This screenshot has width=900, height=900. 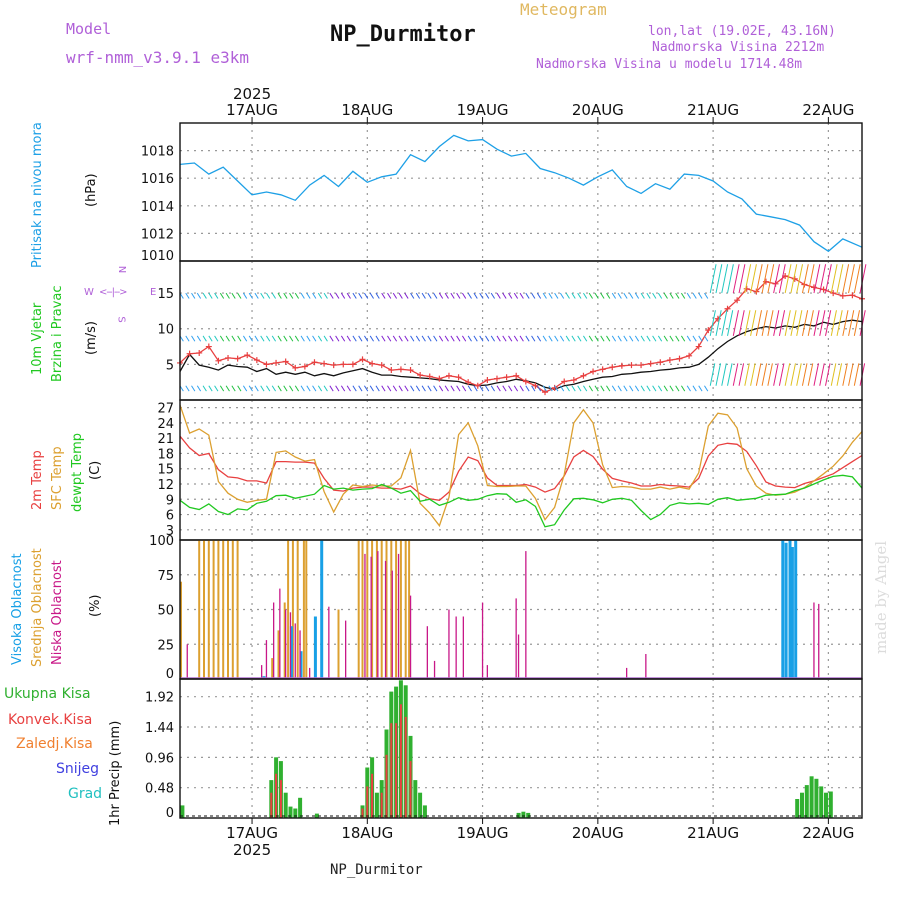 What do you see at coordinates (828, 833) in the screenshot?
I see `bottom-day-label: 22AUG` at bounding box center [828, 833].